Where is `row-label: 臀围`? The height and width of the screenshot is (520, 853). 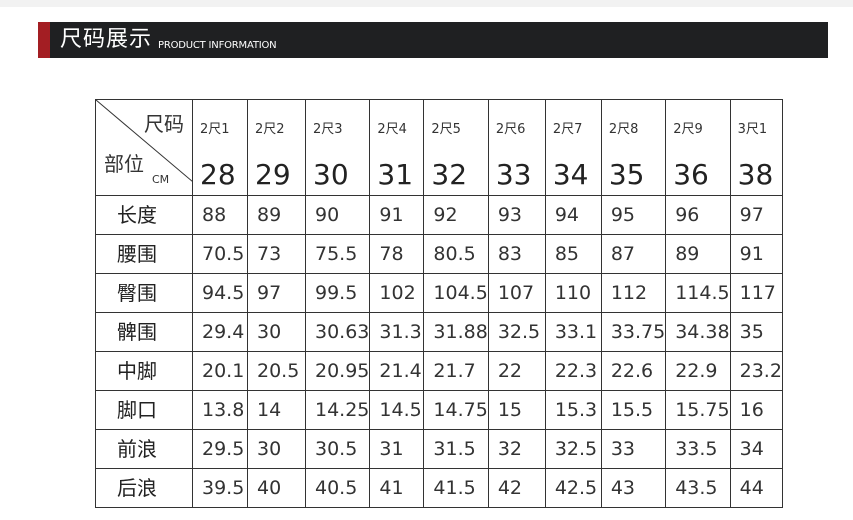 row-label: 臀围 is located at coordinates (144, 293).